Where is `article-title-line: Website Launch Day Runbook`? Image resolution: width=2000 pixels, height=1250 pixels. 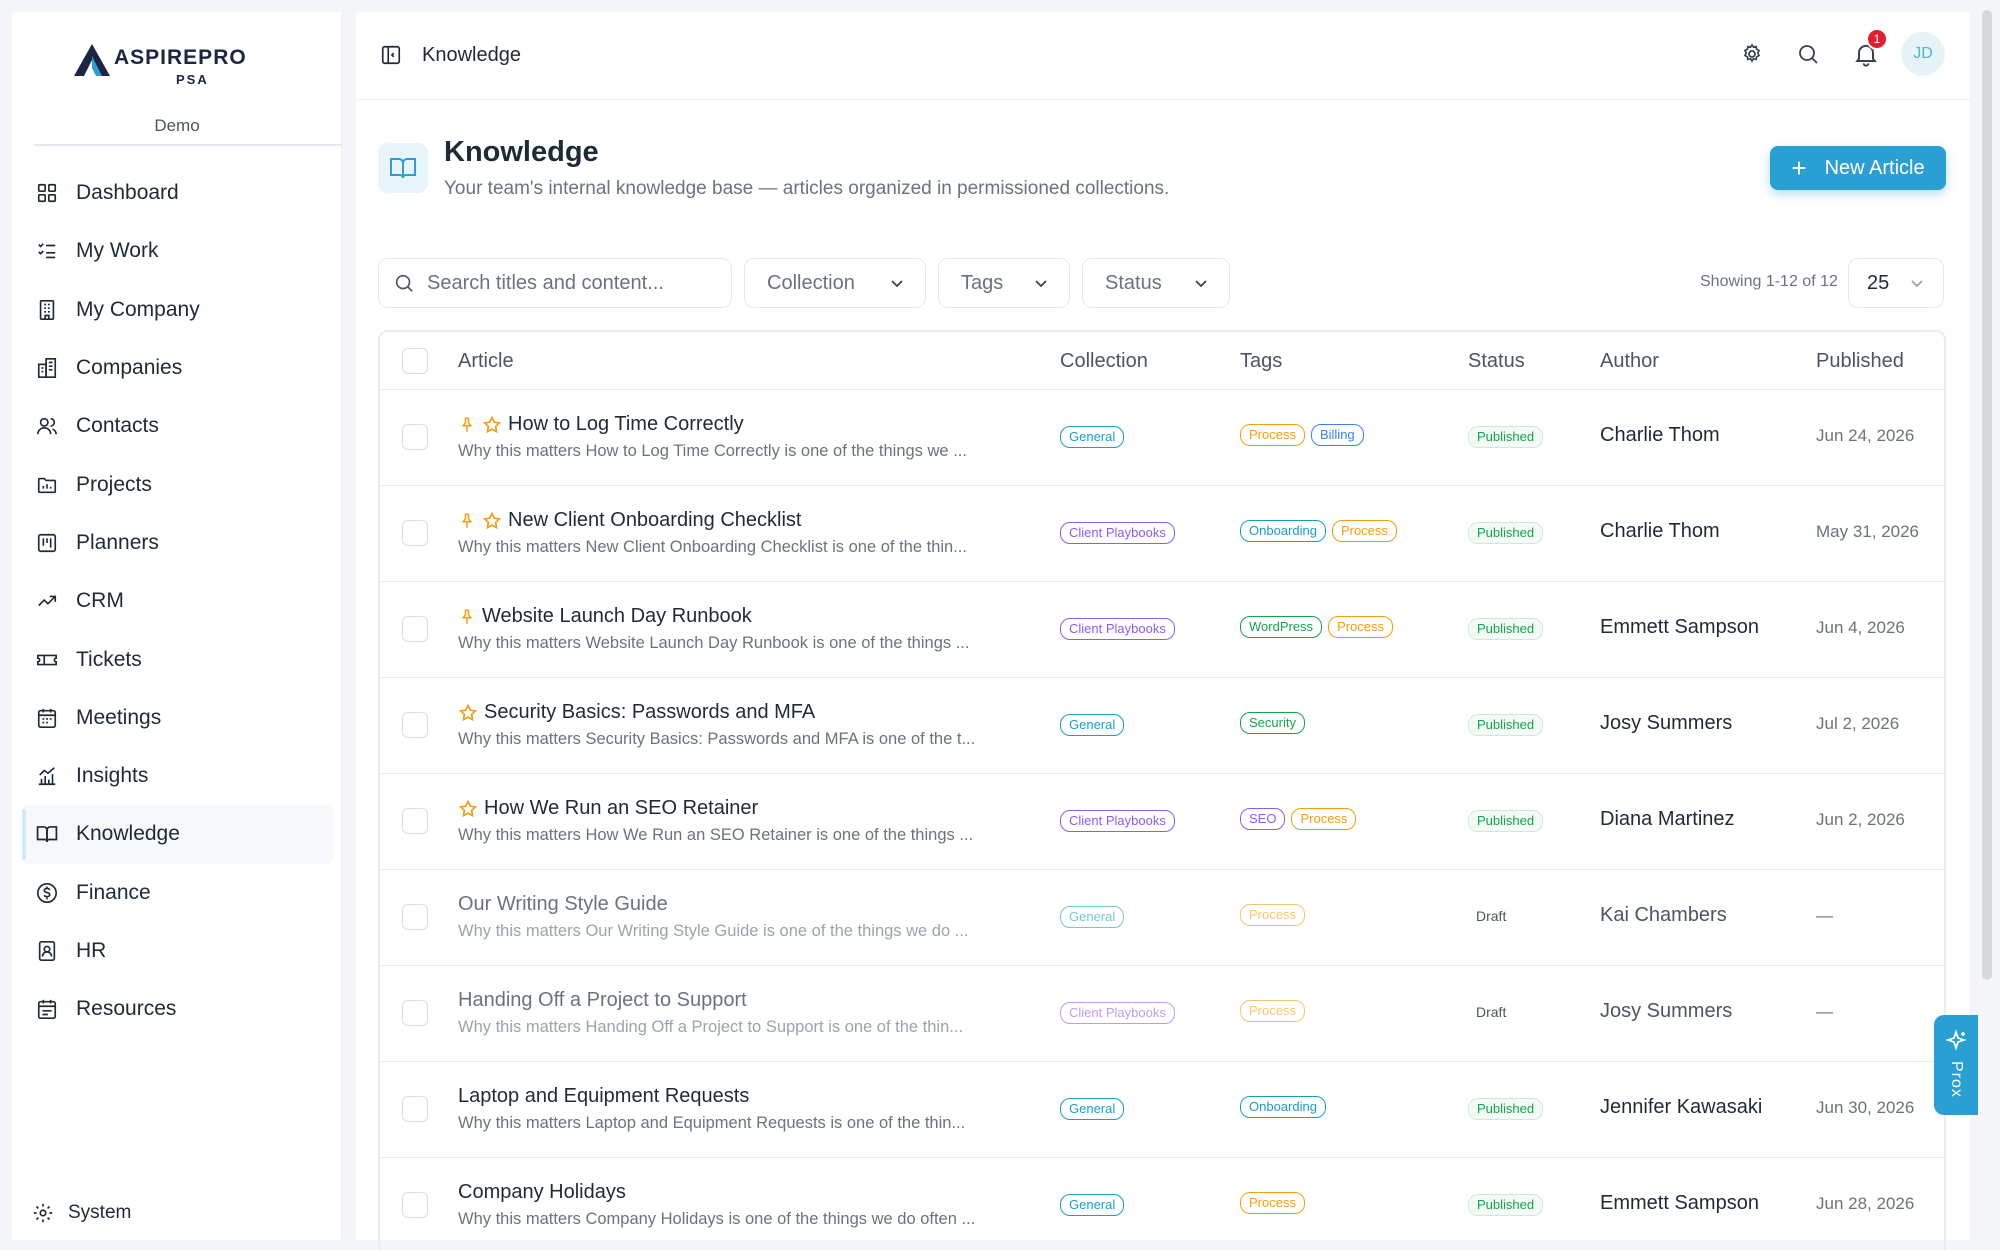 article-title-line: Website Launch Day Runbook is located at coordinates (605, 616).